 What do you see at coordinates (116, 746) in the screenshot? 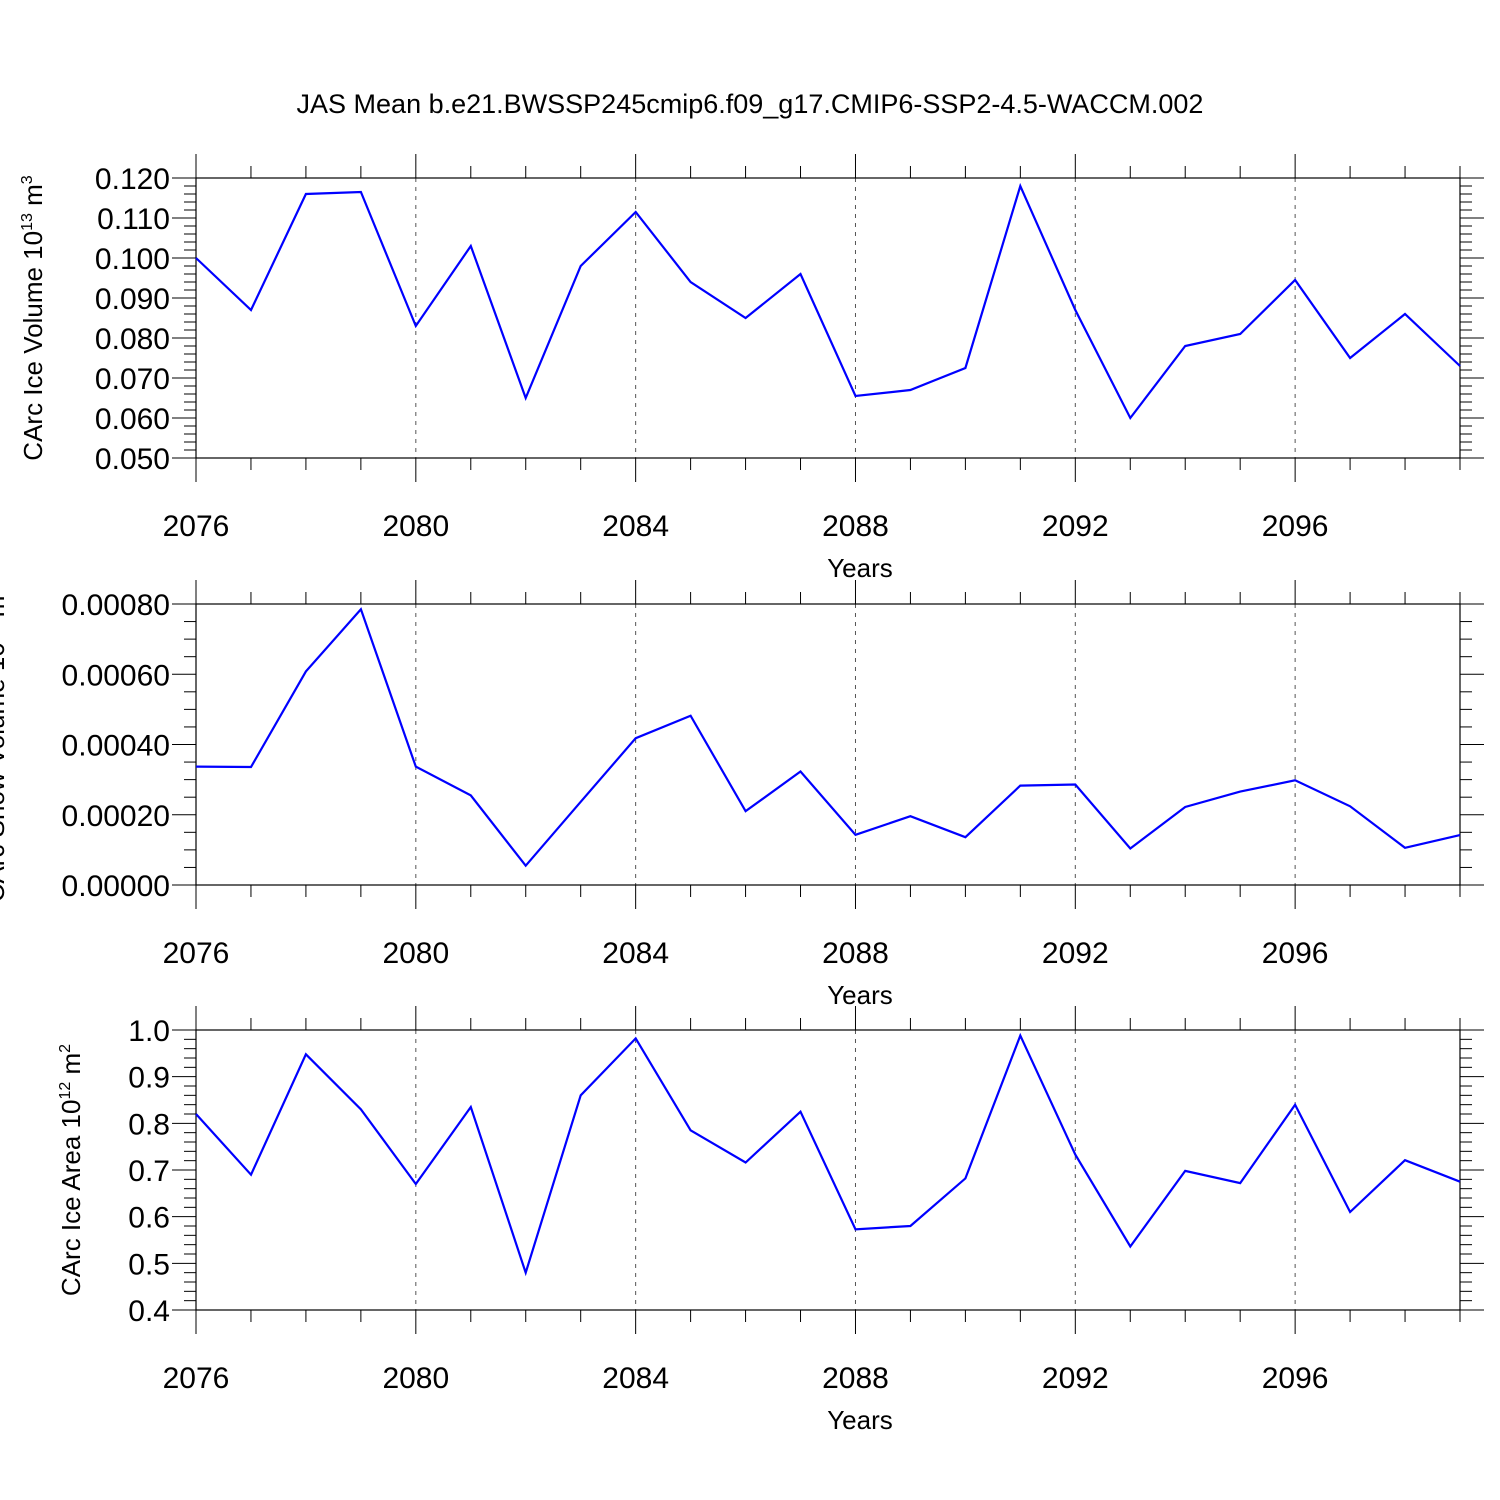
I see `y-tick-label: 0.00040` at bounding box center [116, 746].